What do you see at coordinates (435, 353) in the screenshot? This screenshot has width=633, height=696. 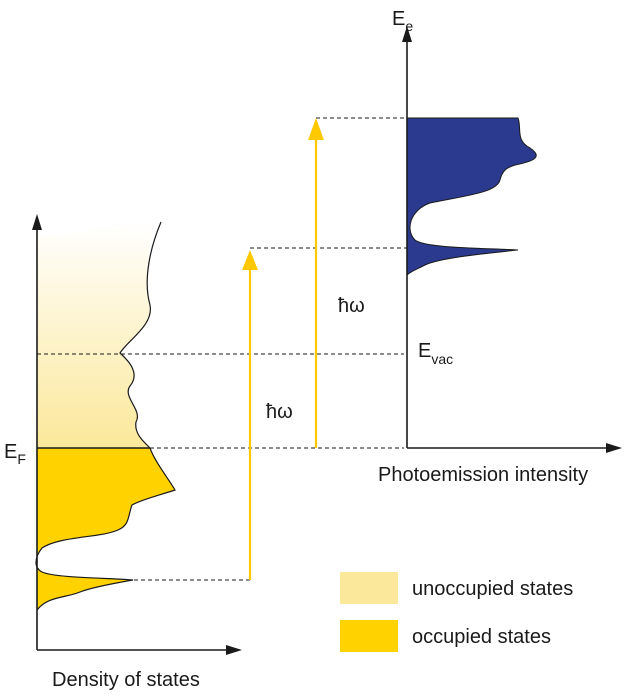 I see `vacuum-energy-label: Evac` at bounding box center [435, 353].